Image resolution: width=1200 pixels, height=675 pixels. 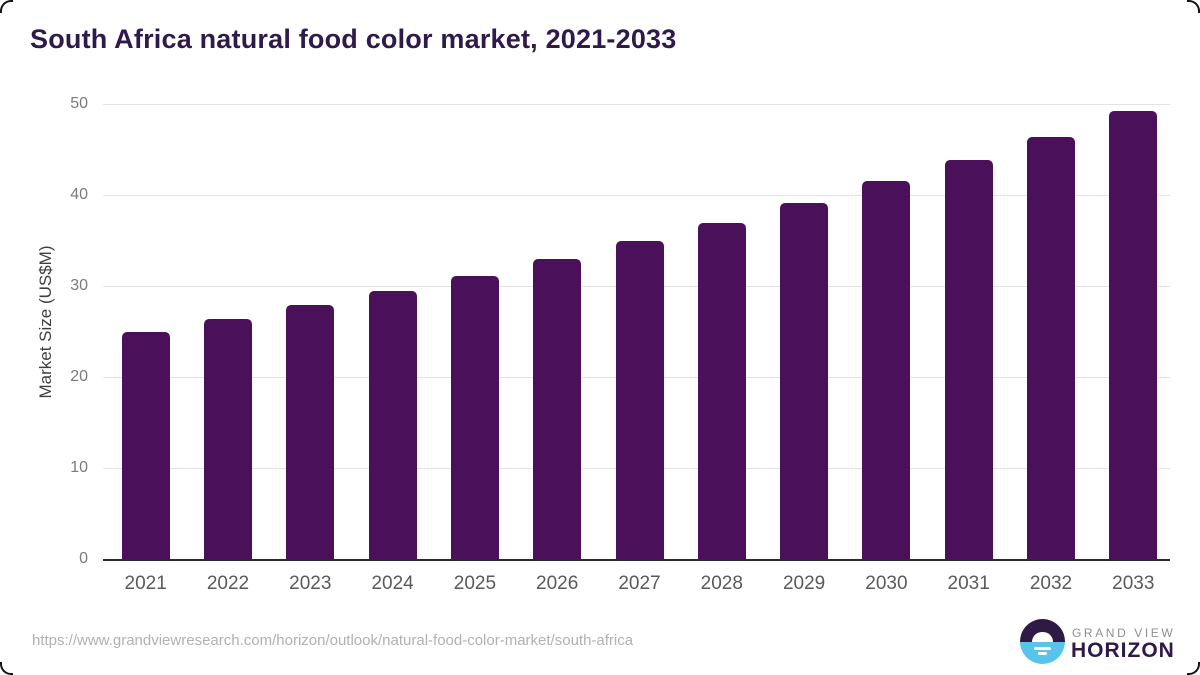 What do you see at coordinates (1133, 583) in the screenshot?
I see `x-tick-label-2033: 2033` at bounding box center [1133, 583].